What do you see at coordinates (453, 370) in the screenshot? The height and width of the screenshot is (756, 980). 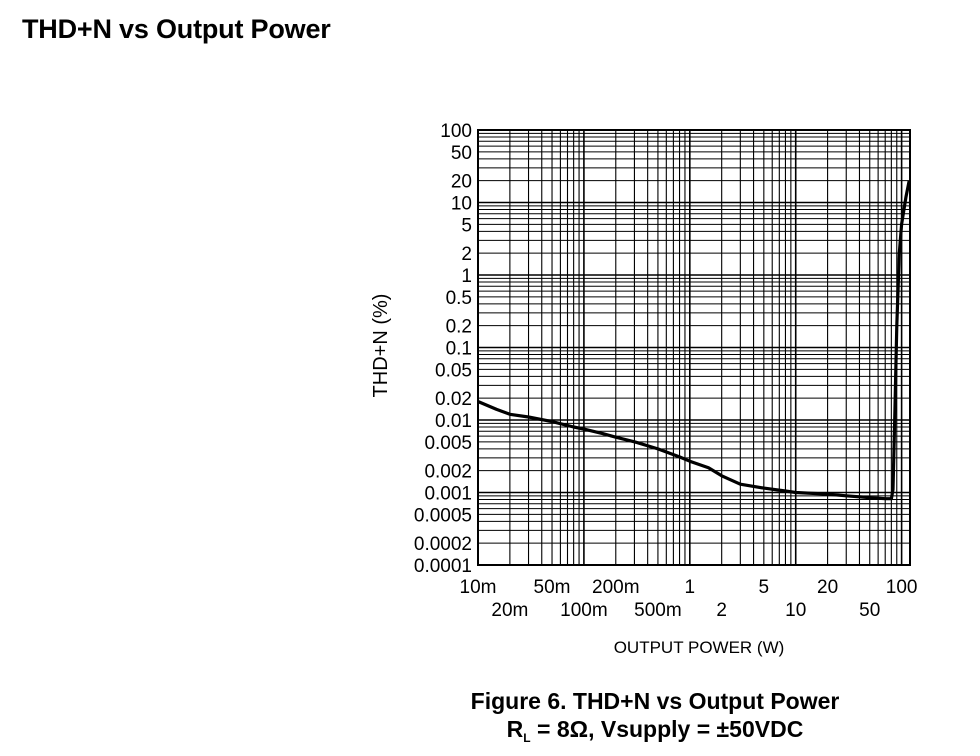 I see `y-tick-label: 0.05` at bounding box center [453, 370].